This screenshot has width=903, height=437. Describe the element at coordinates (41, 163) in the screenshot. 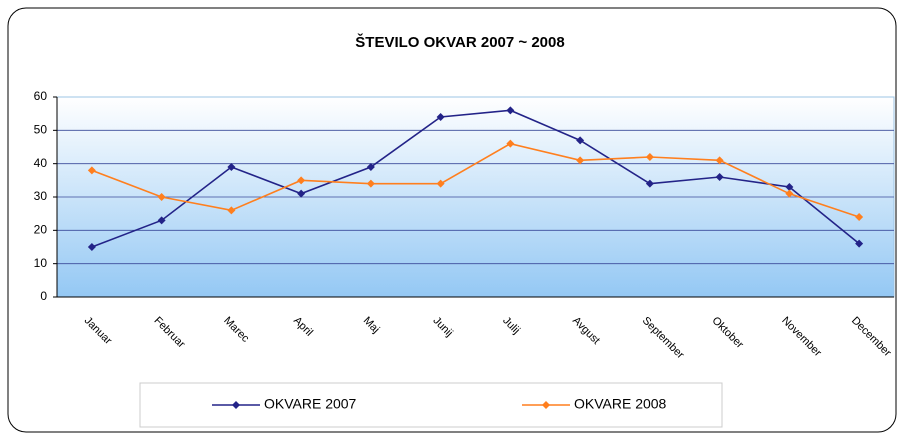

I see `y-tick-label: 40` at that location.